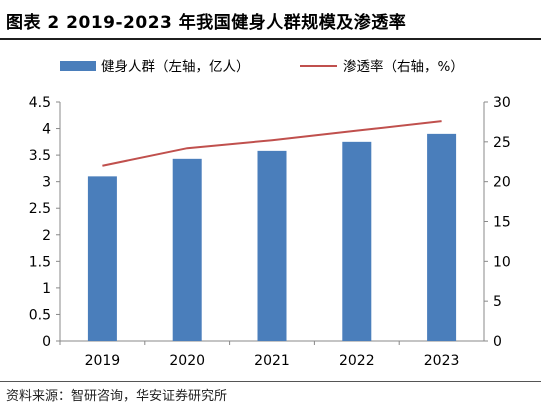 This screenshot has height=408, width=541. Describe the element at coordinates (497, 302) in the screenshot. I see `right-tick-label: 5` at that location.